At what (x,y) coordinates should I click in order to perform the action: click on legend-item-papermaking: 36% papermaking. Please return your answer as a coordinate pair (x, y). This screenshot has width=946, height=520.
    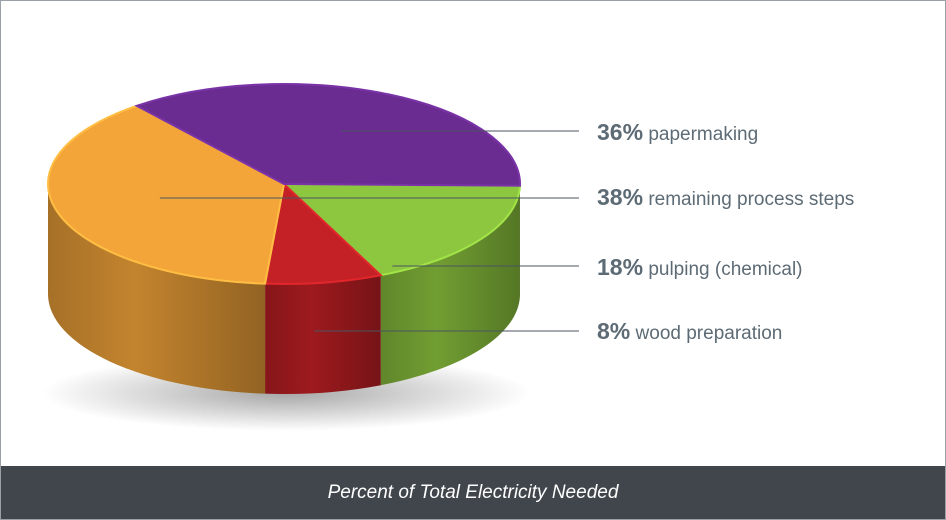
    Looking at the image, I should click on (677, 132).